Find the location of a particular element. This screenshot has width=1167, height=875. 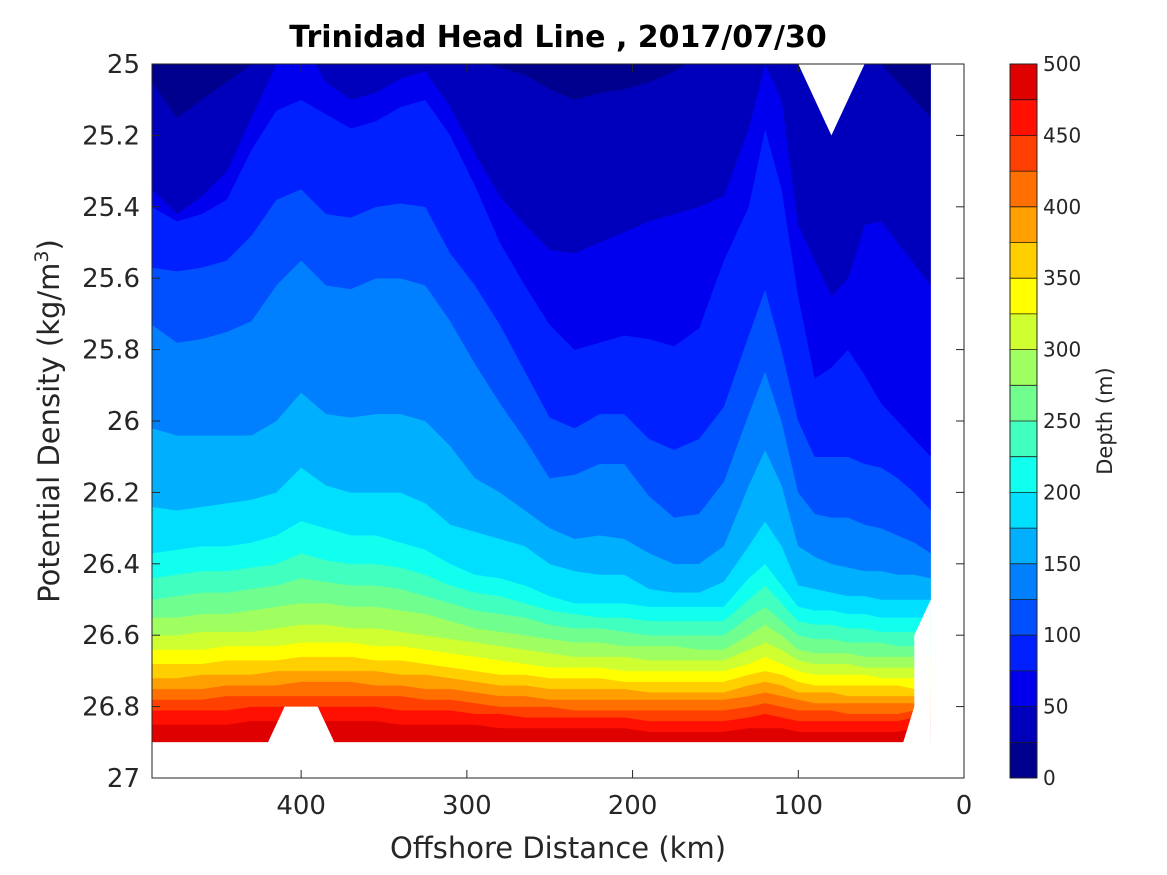

nodata-below-deepest is located at coordinates (558, 760).